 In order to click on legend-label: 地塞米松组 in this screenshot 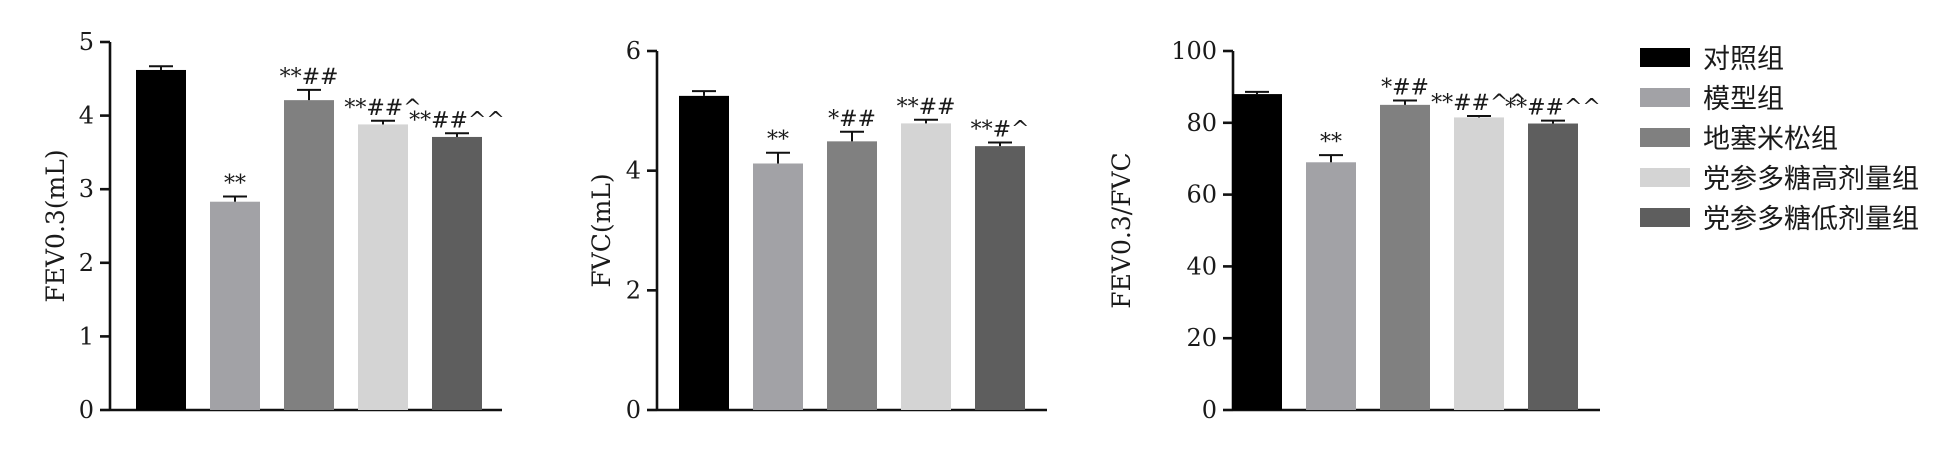, I will do `click(1770, 139)`.